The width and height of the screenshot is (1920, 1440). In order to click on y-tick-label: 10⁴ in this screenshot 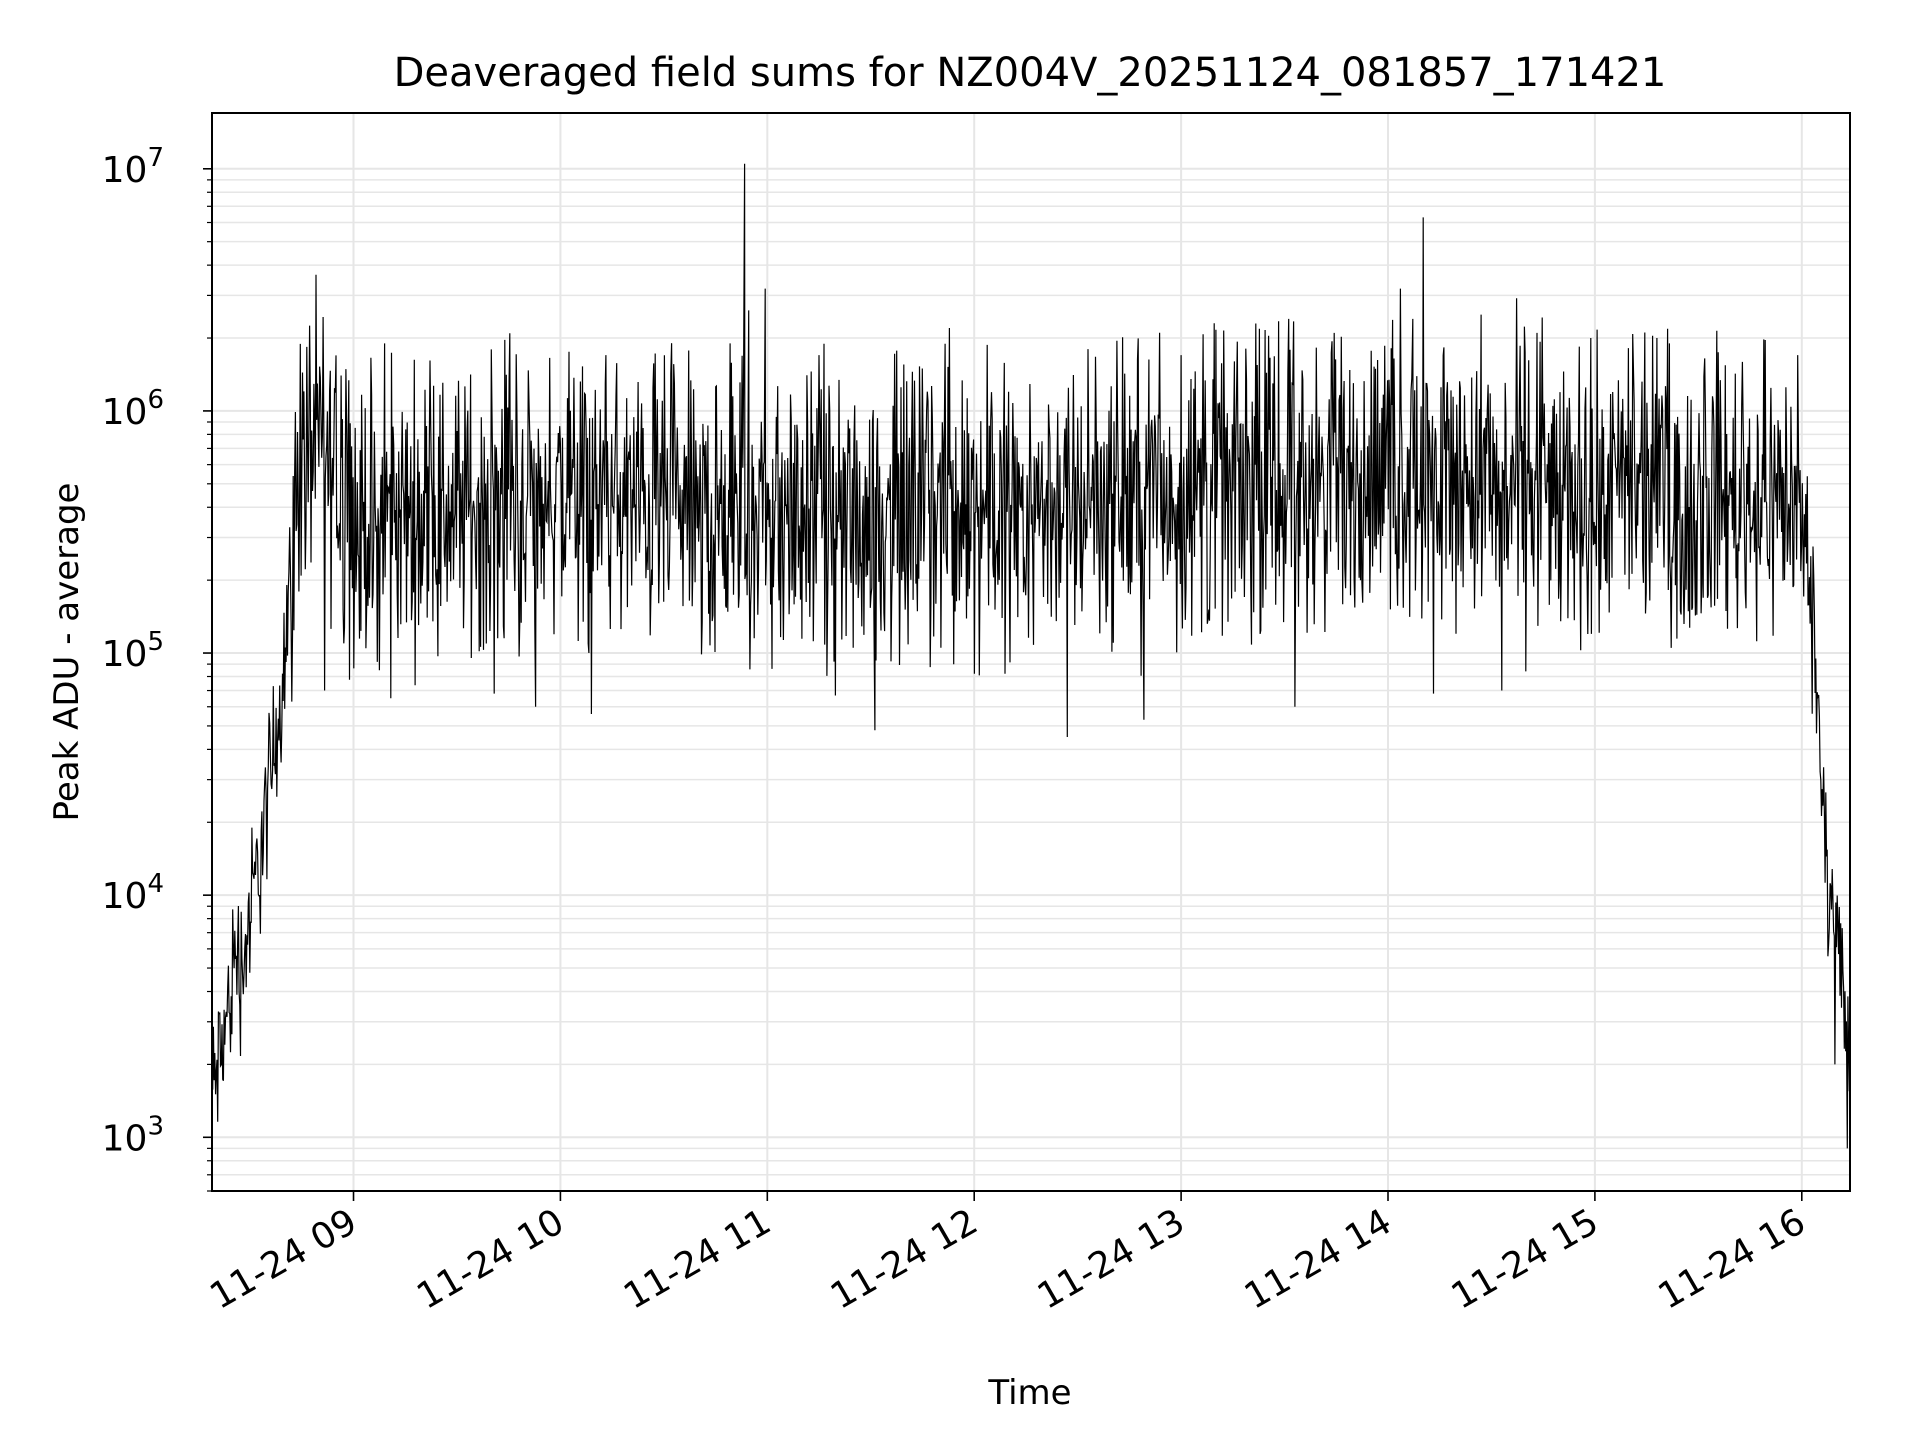, I will do `click(133, 893)`.